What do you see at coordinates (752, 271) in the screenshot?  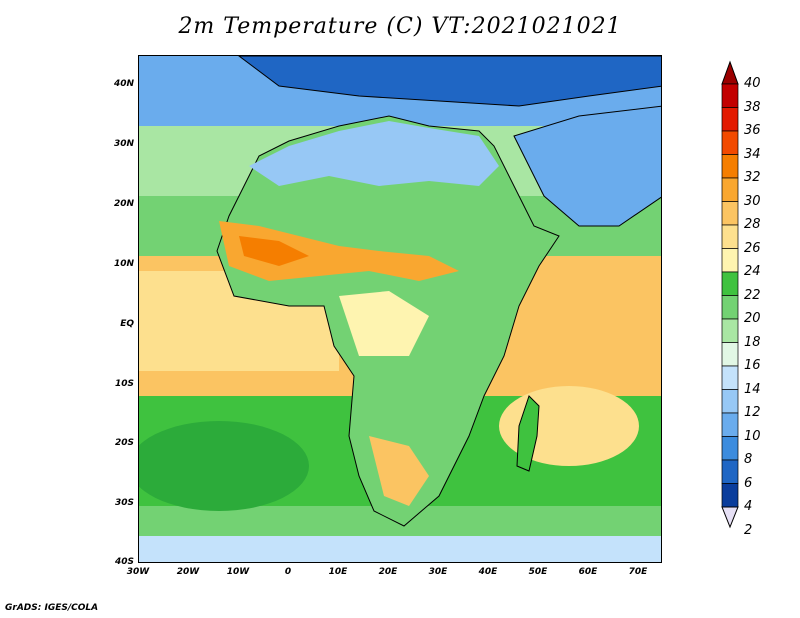 I see `colorbar-label: 24` at bounding box center [752, 271].